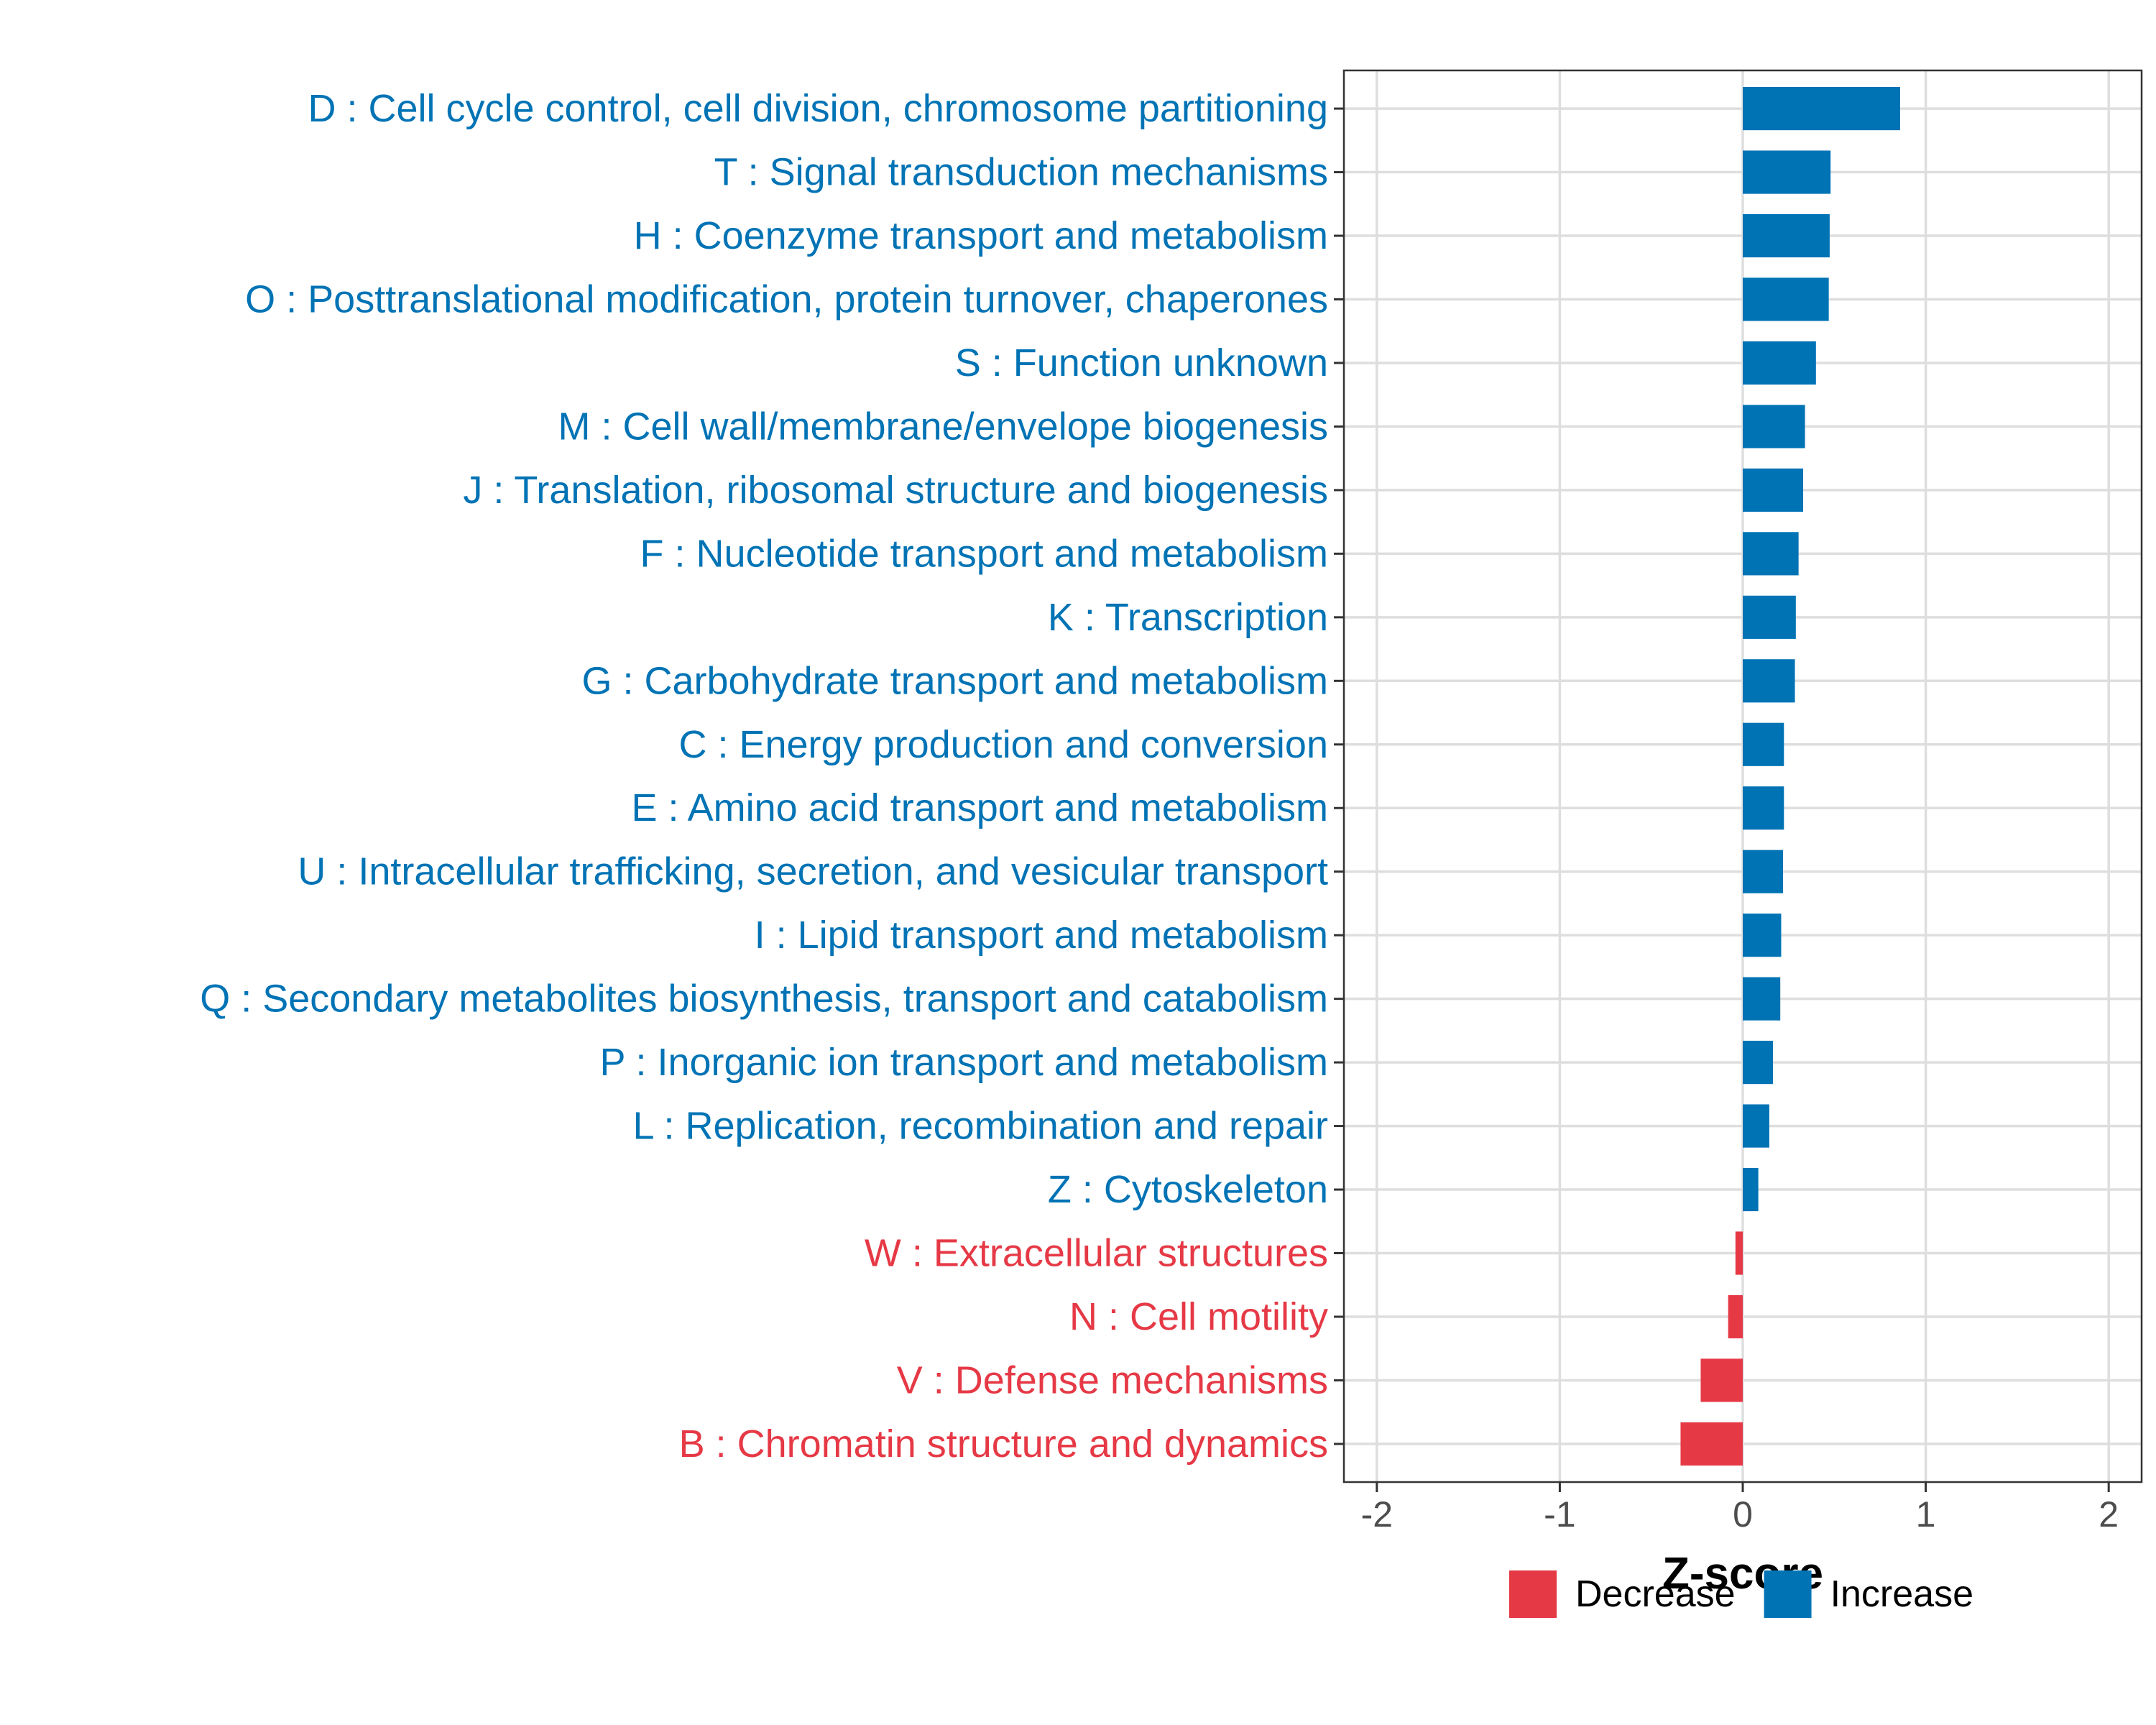 The height and width of the screenshot is (1725, 2156). I want to click on y-tick-label: F : Nucleotide transport and metabolism, so click(984, 553).